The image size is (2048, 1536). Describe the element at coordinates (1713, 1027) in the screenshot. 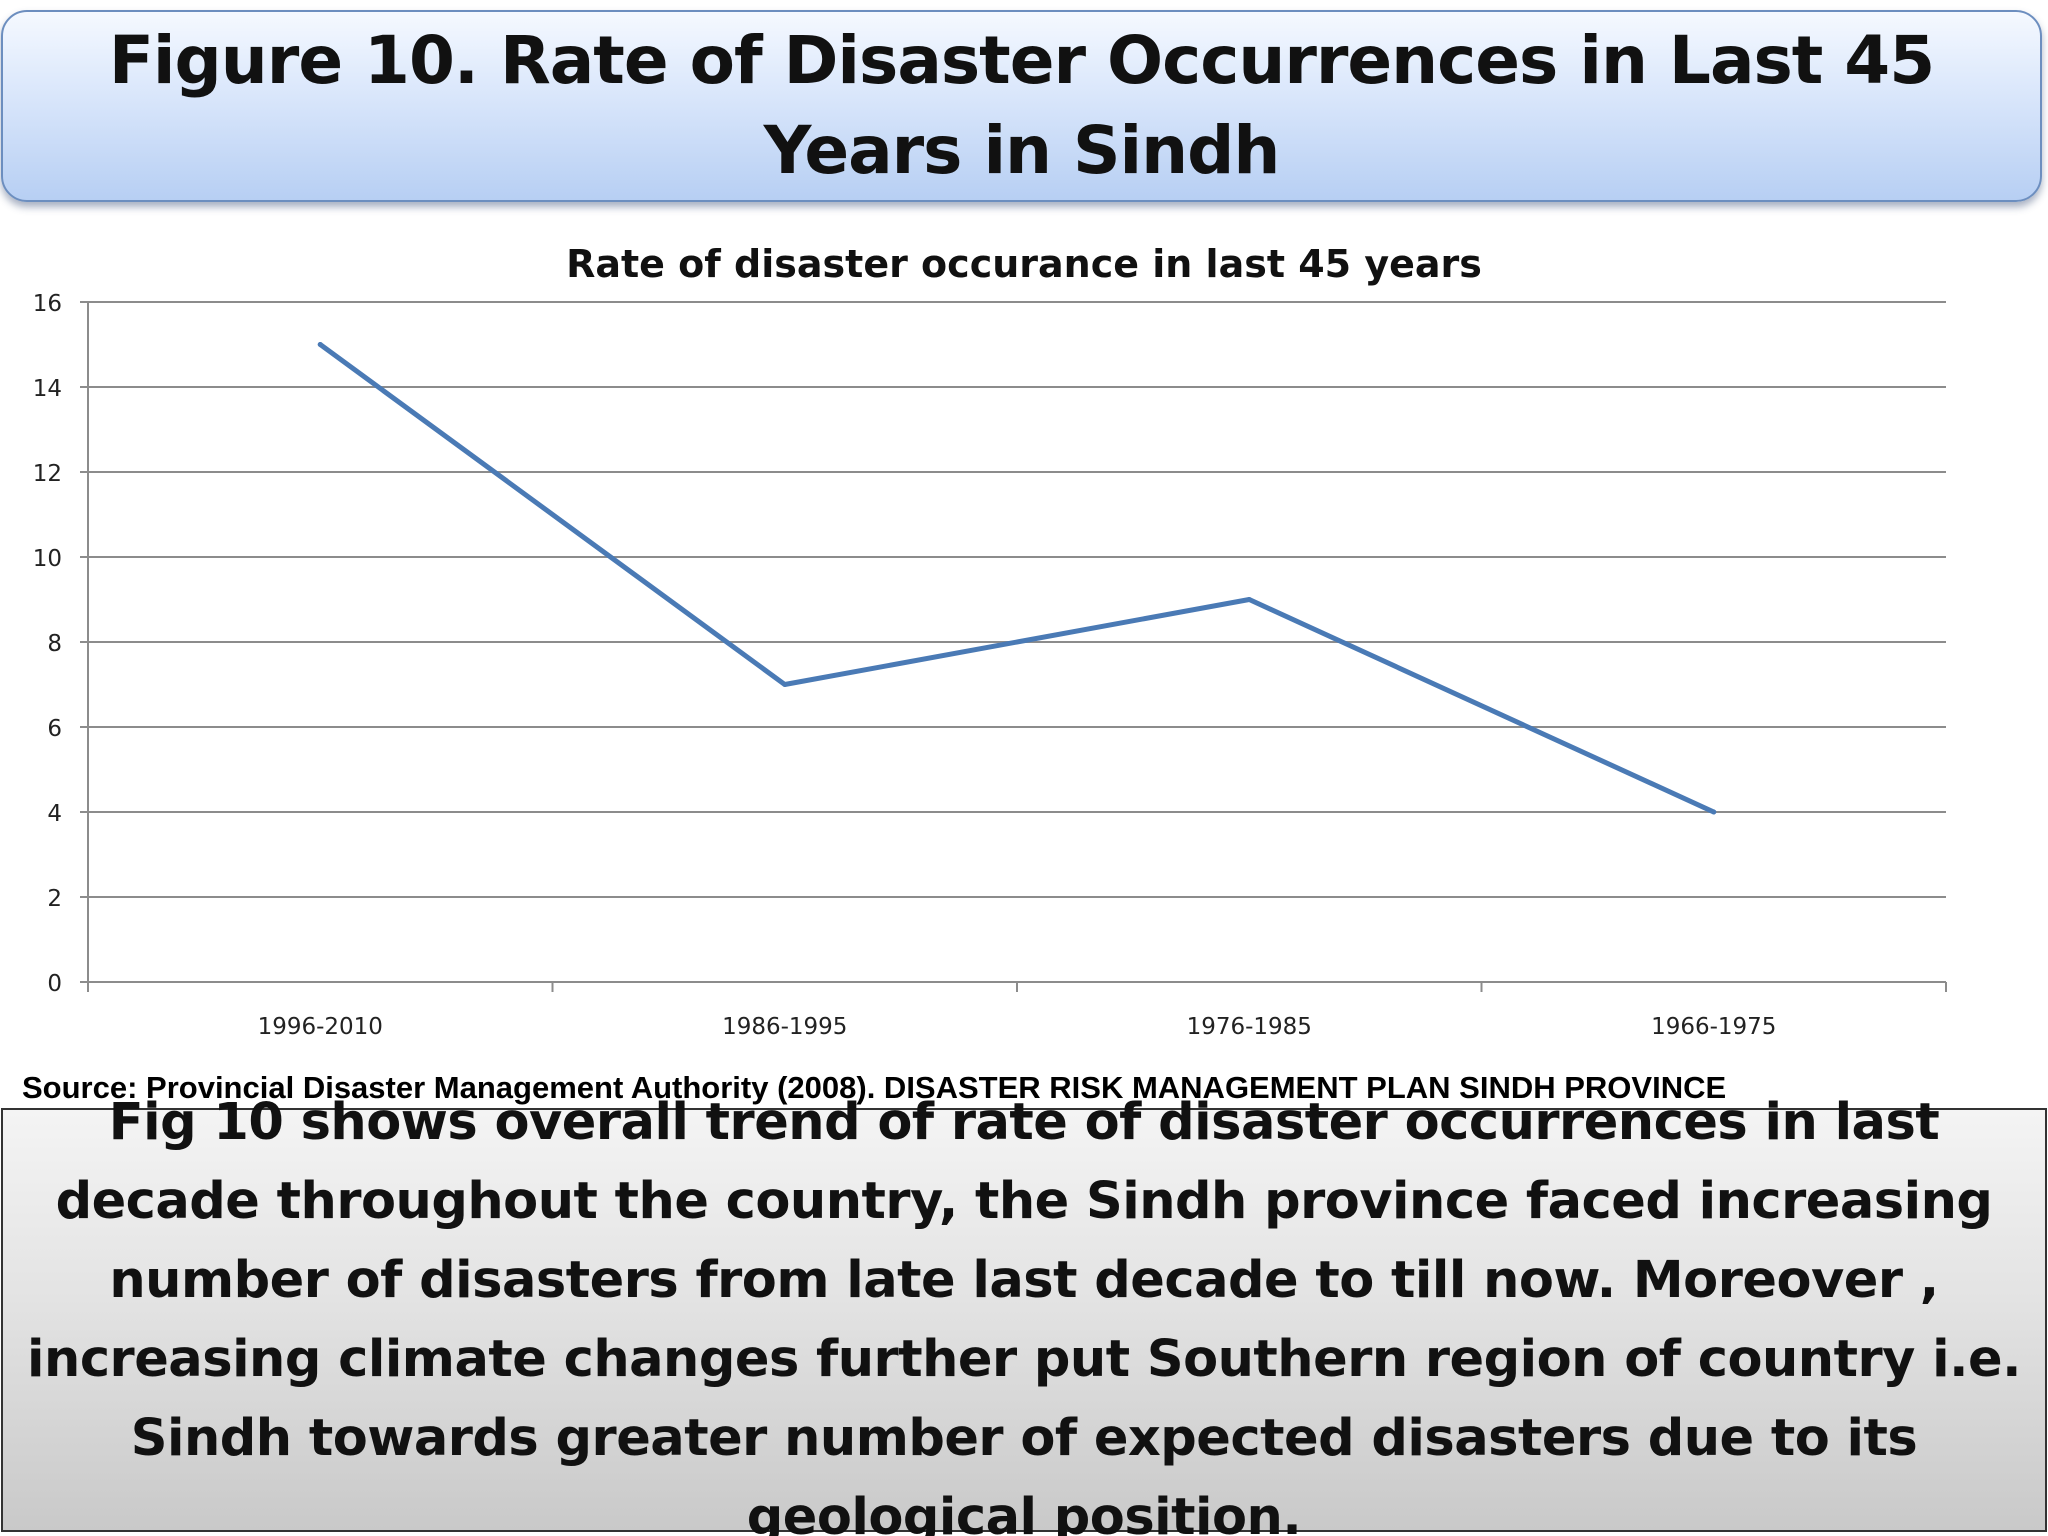

I see `x-tick-label: 1966-1975` at that location.